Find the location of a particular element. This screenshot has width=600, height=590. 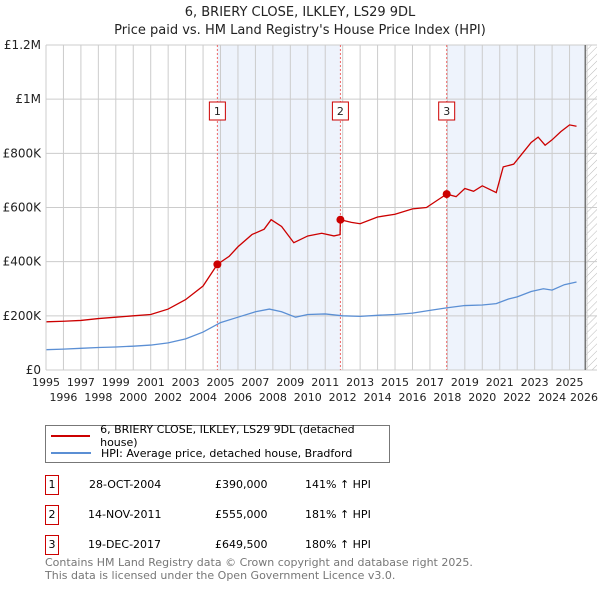

x-tick-label: 1996 is located at coordinates (63, 397).